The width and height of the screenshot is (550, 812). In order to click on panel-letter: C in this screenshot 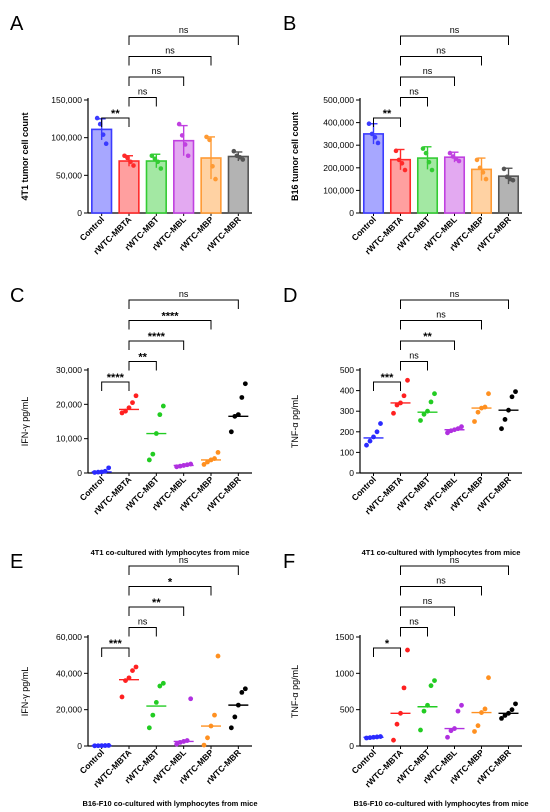, I will do `click(17, 296)`.